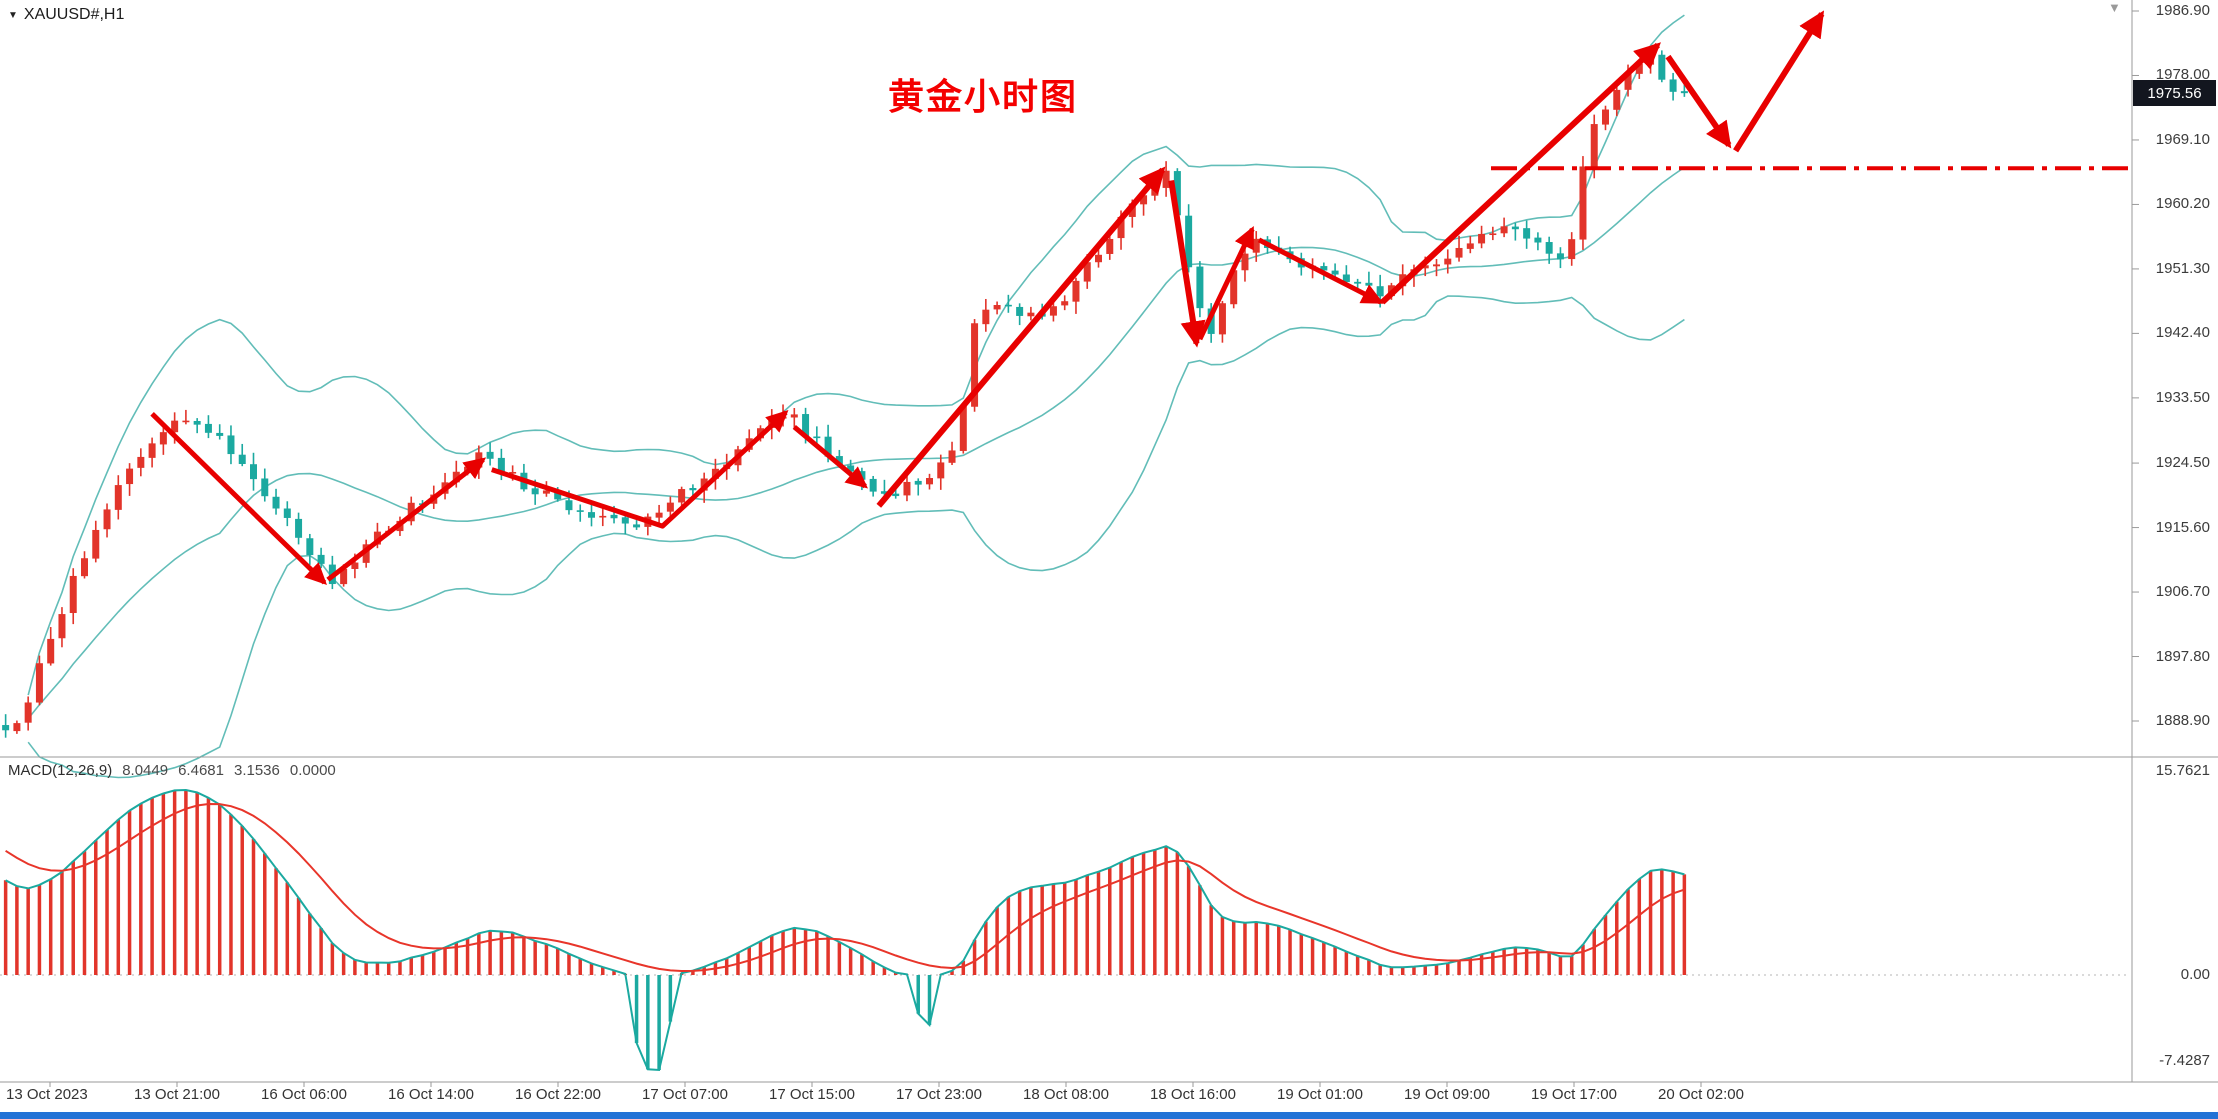  What do you see at coordinates (2182, 139) in the screenshot?
I see `price-axis-label: 1969.10` at bounding box center [2182, 139].